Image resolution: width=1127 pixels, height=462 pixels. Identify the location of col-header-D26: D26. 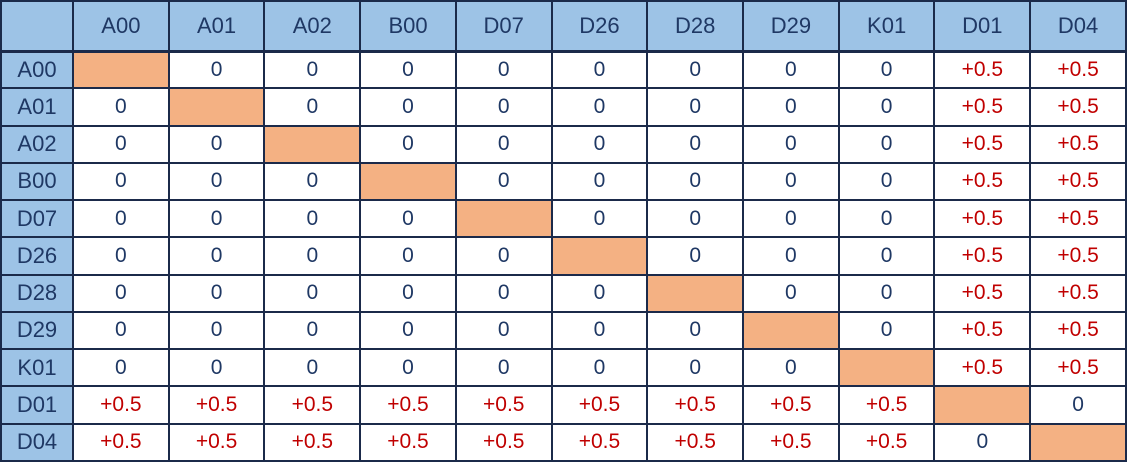
(599, 26).